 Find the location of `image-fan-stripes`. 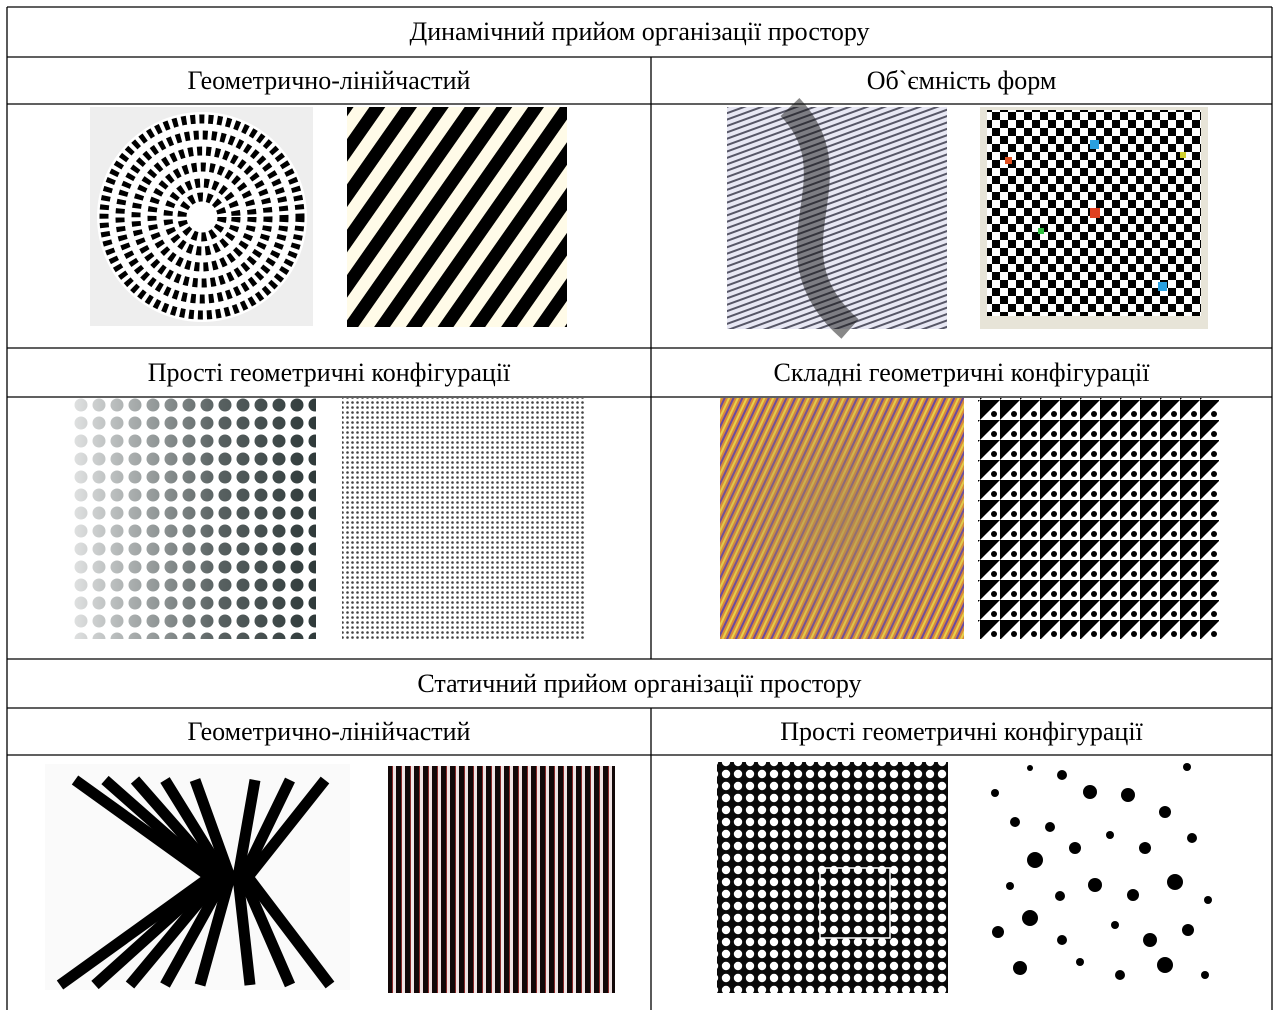

image-fan-stripes is located at coordinates (197, 877).